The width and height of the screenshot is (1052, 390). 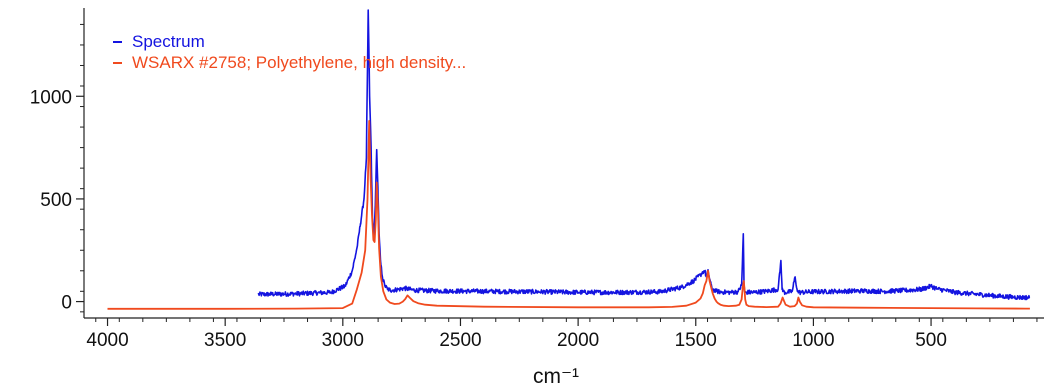 I want to click on x-tick-label: 500, so click(x=931, y=340).